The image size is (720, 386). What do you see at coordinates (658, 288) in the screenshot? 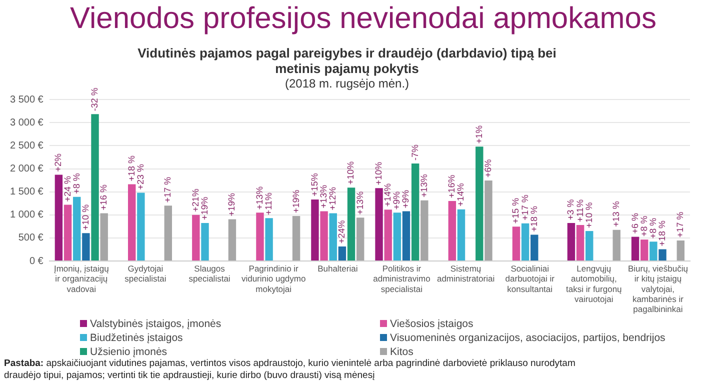
I see `x-tick-label: Biurų, viešbučių ir kitų įstaigų valytojai, kambarinės ir pagalbininkai` at bounding box center [658, 288].